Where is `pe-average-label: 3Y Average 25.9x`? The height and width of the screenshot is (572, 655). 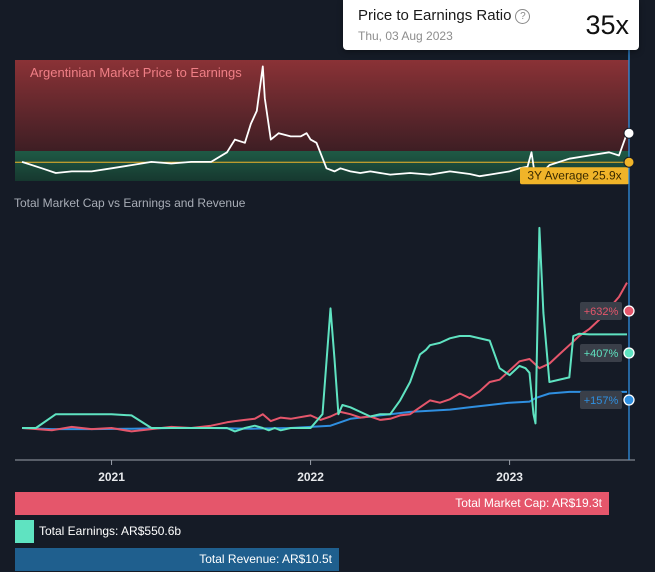 pe-average-label: 3Y Average 25.9x is located at coordinates (574, 176).